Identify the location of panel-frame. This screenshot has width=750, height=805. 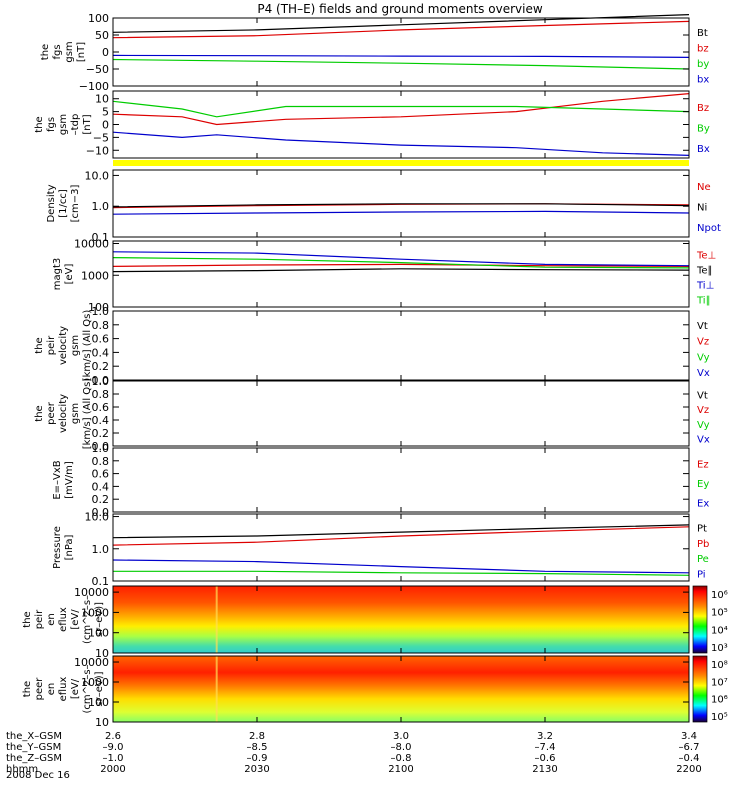
(401, 52).